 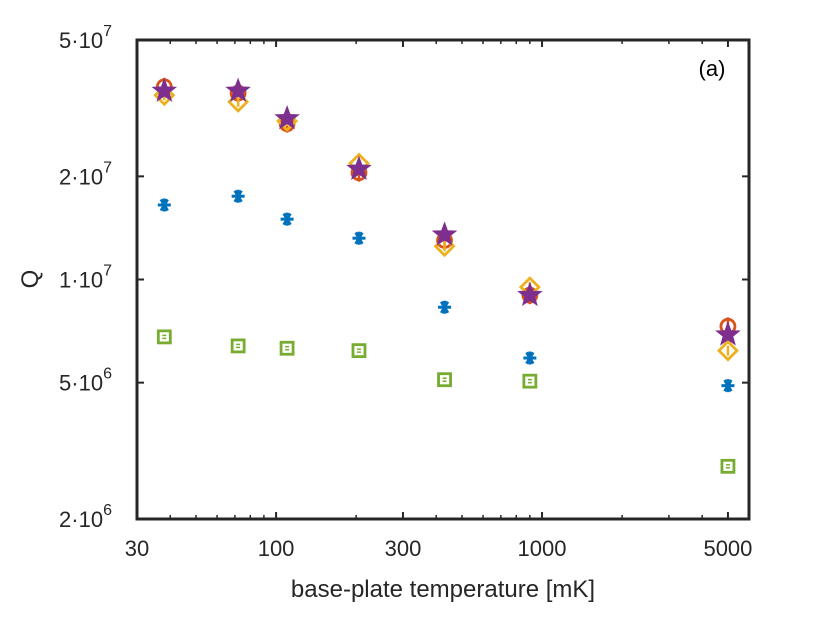 I want to click on x-axis-label: base-plate temperature [mK], so click(x=443, y=589).